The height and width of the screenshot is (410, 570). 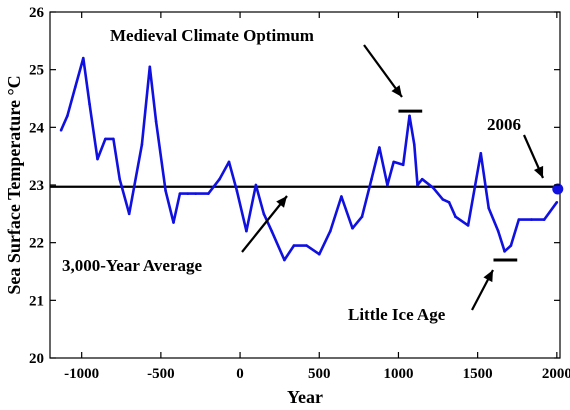 What do you see at coordinates (161, 374) in the screenshot?
I see `x-tick-label: -500` at bounding box center [161, 374].